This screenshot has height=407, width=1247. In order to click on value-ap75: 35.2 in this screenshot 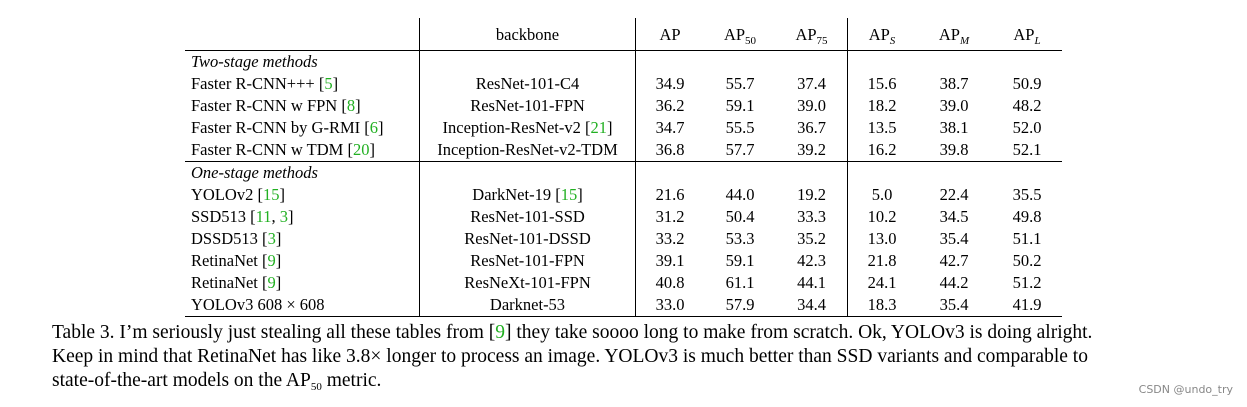, I will do `click(811, 238)`.